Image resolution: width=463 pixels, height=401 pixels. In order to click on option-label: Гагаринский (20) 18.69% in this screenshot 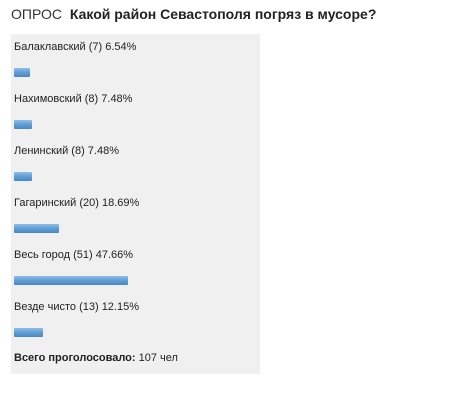, I will do `click(77, 203)`.